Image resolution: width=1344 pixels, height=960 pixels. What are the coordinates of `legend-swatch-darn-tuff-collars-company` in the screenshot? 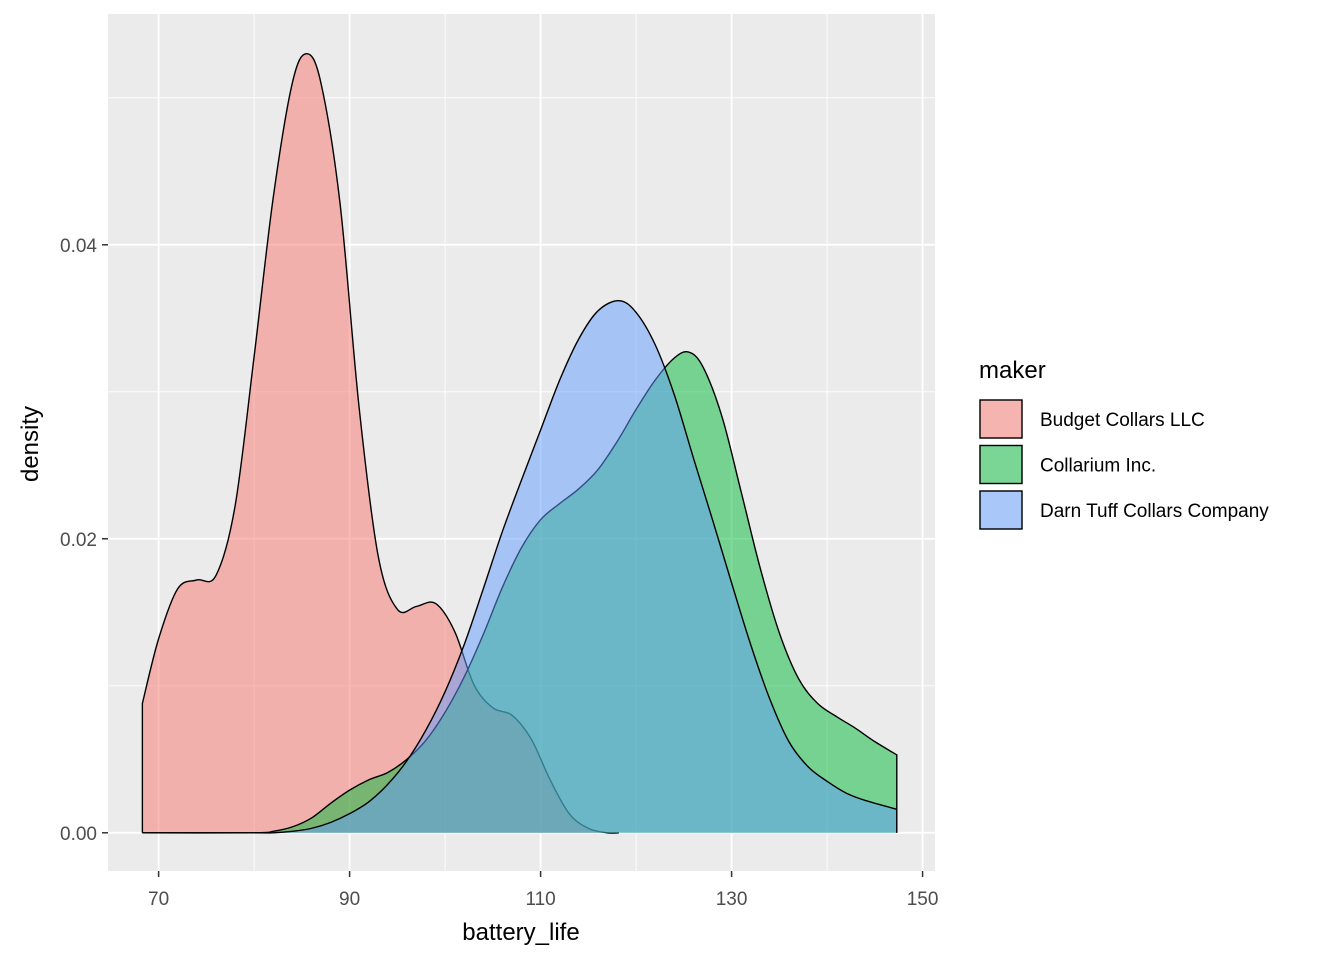 It's located at (1001, 510).